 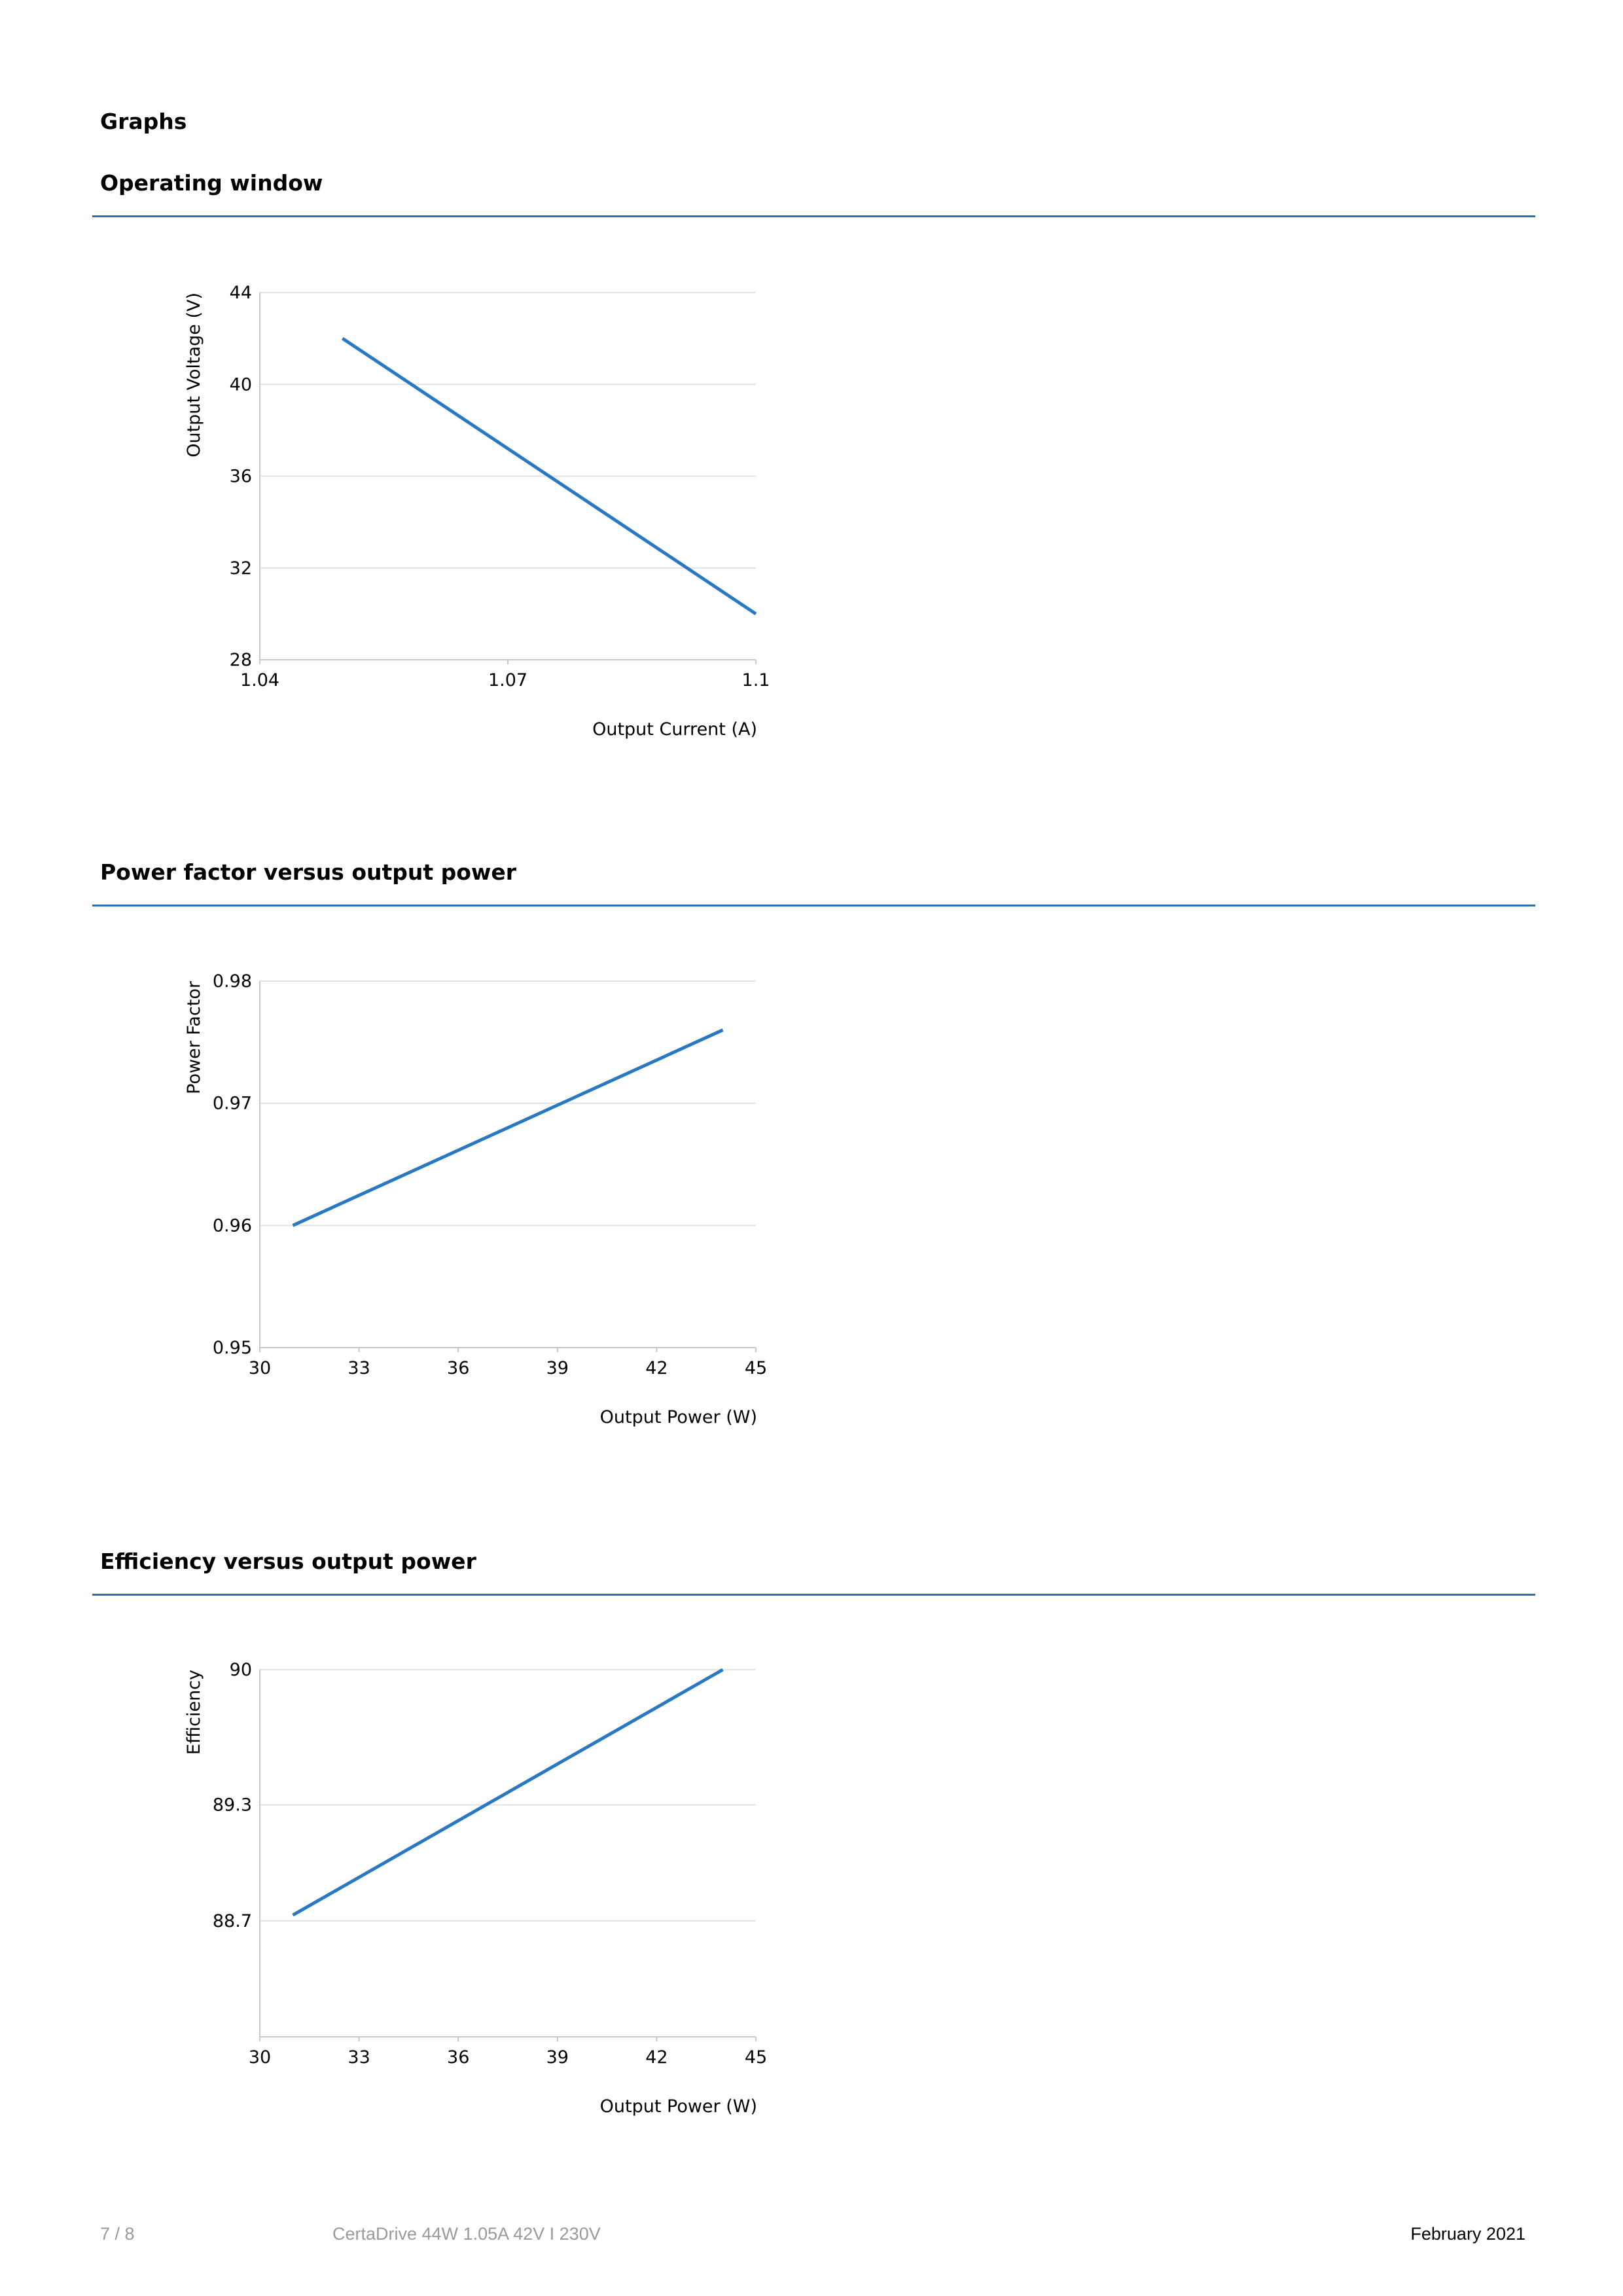 I want to click on y-tick-label: 32, so click(x=241, y=568).